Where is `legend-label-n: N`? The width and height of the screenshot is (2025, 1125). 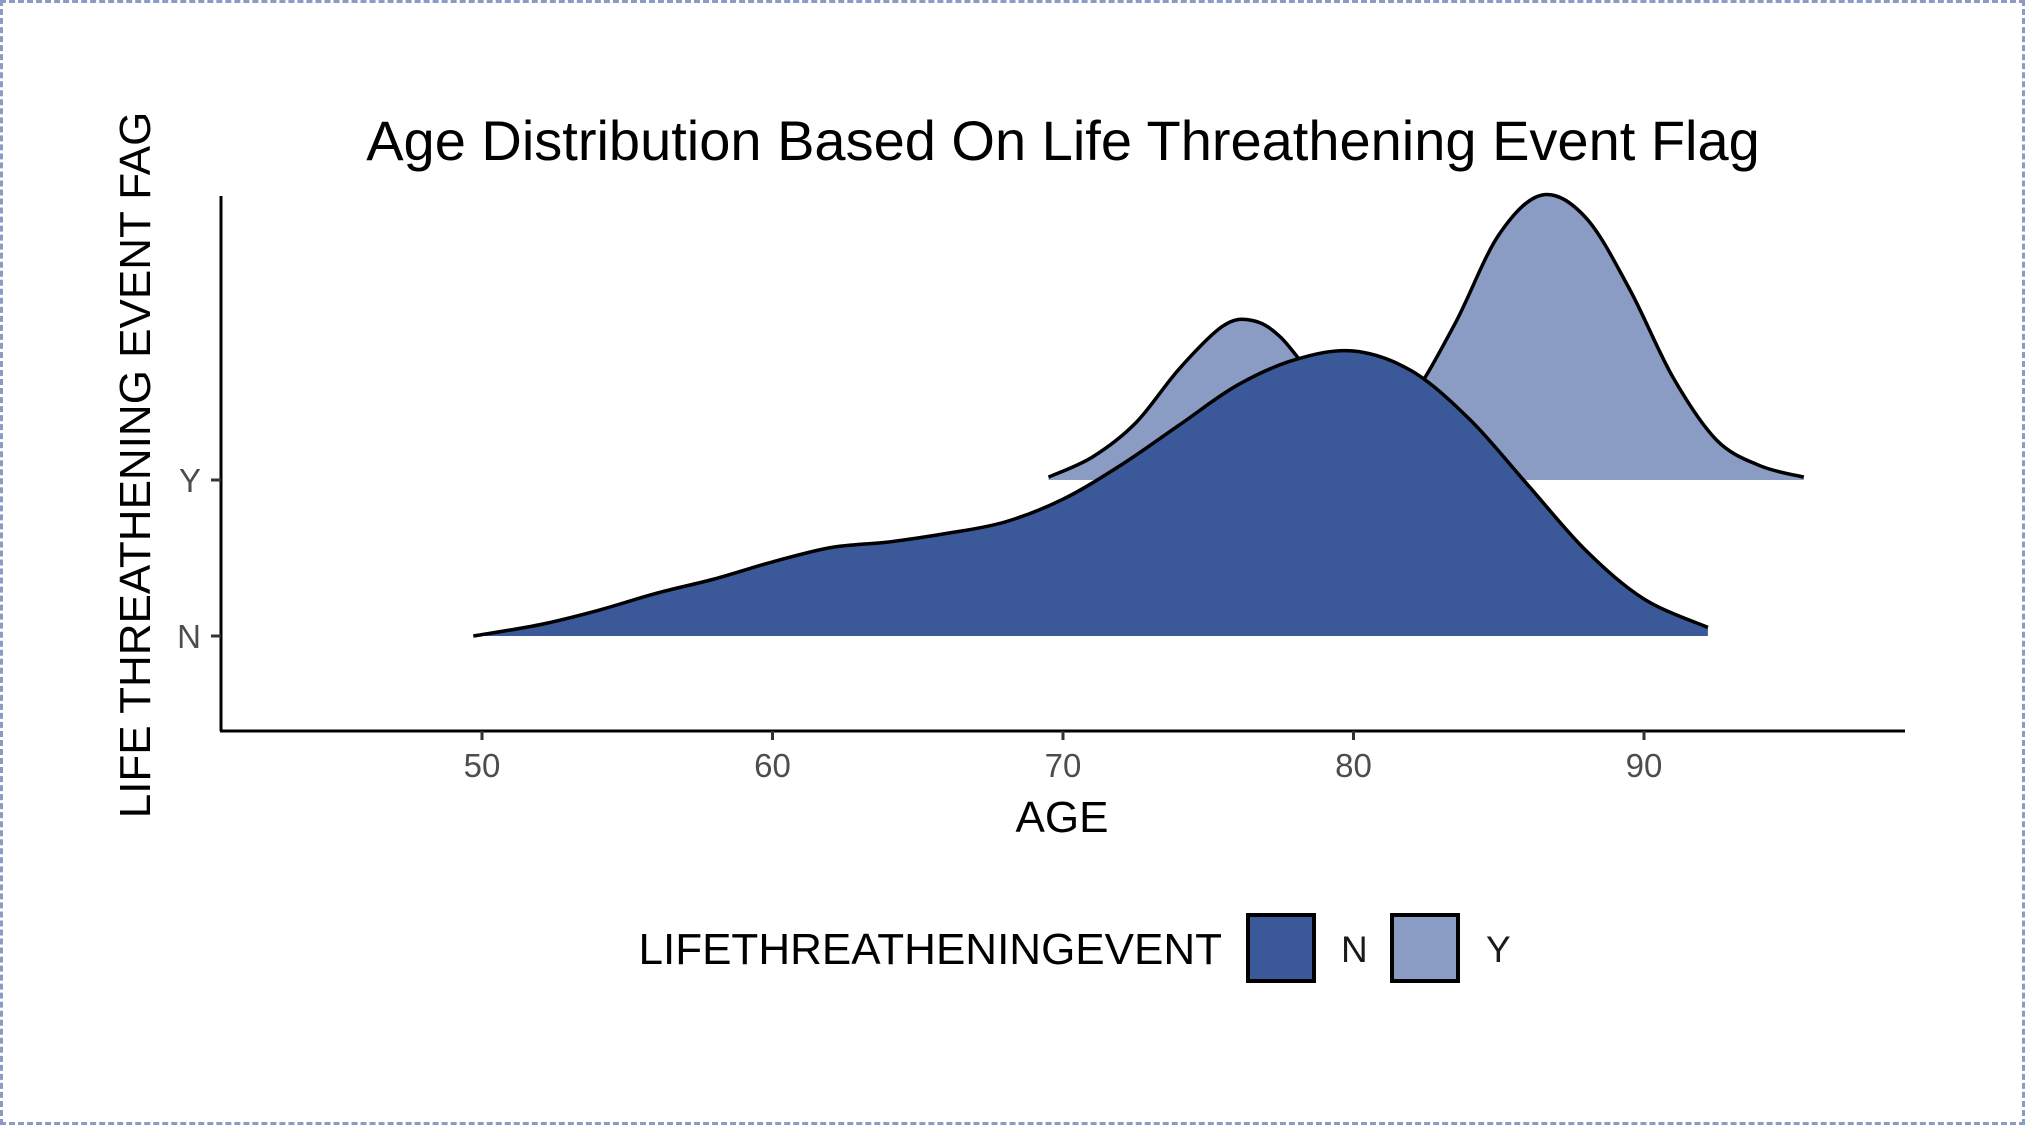 legend-label-n: N is located at coordinates (1354, 949).